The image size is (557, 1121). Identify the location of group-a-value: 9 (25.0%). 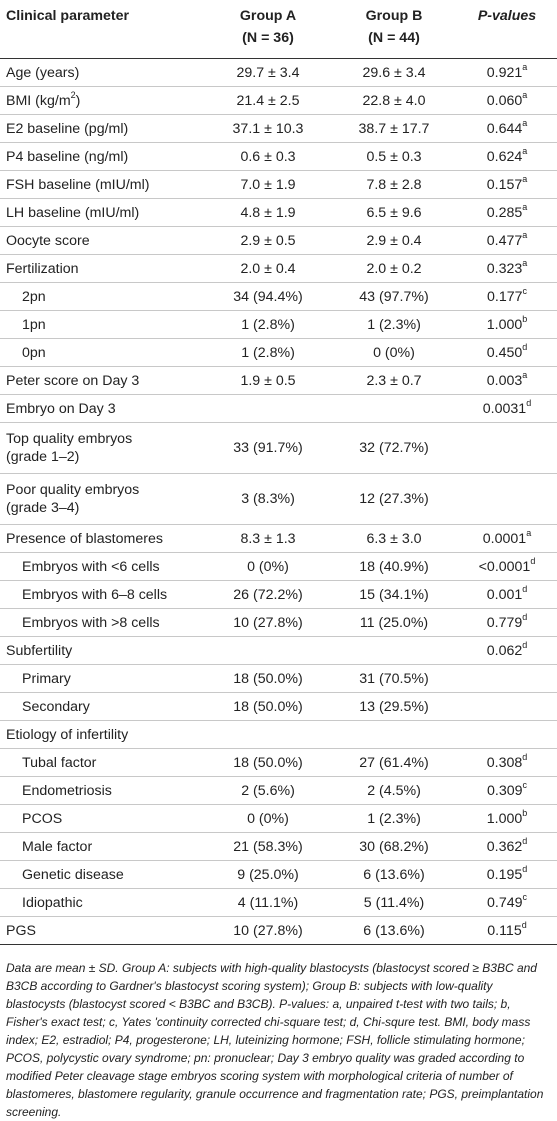
(268, 874).